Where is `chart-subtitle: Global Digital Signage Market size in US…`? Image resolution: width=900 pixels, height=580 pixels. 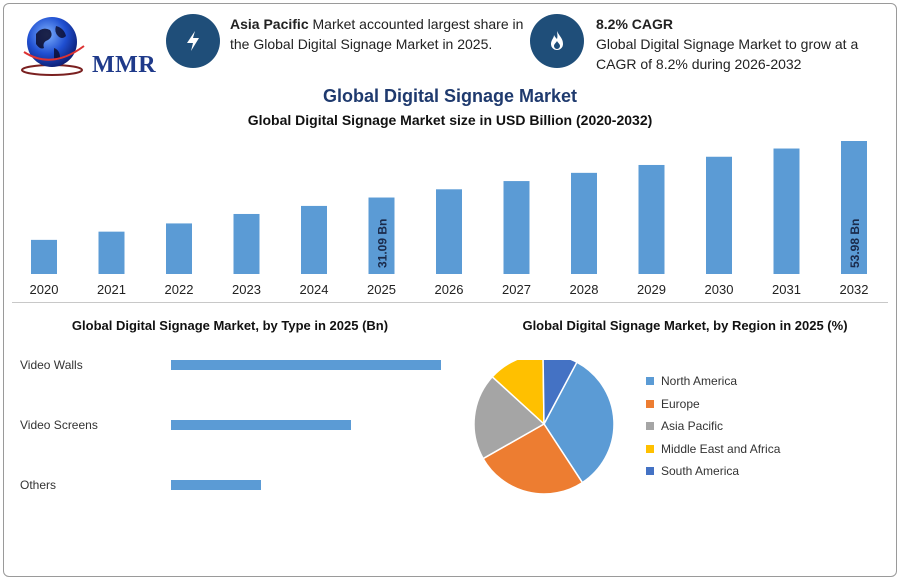
chart-subtitle: Global Digital Signage Market size in US… is located at coordinates (450, 120).